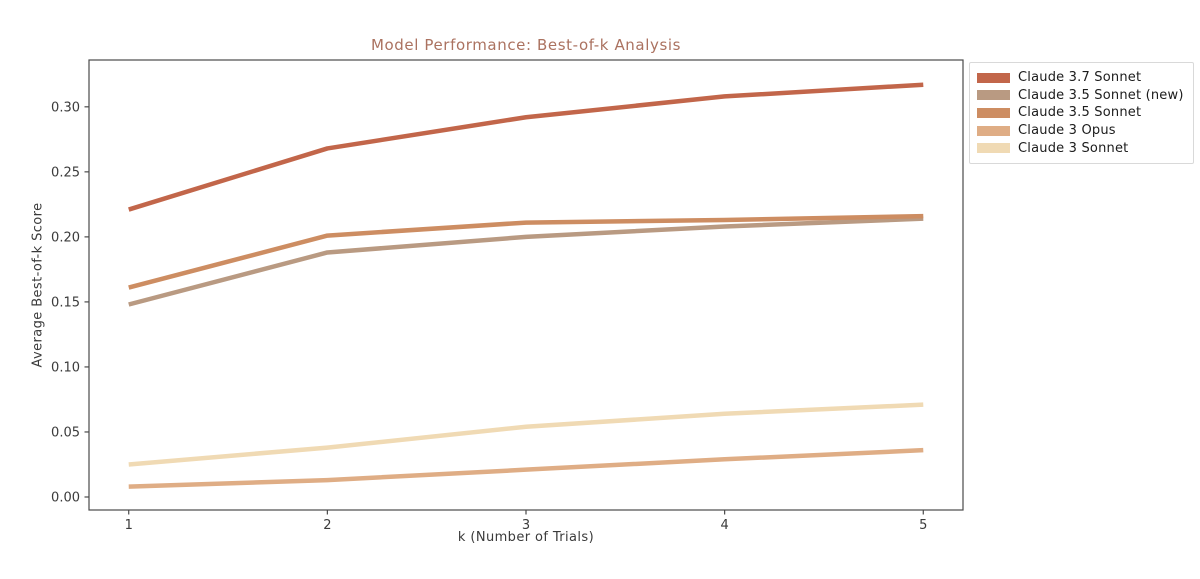  What do you see at coordinates (129, 525) in the screenshot?
I see `x-tick-label: 1` at bounding box center [129, 525].